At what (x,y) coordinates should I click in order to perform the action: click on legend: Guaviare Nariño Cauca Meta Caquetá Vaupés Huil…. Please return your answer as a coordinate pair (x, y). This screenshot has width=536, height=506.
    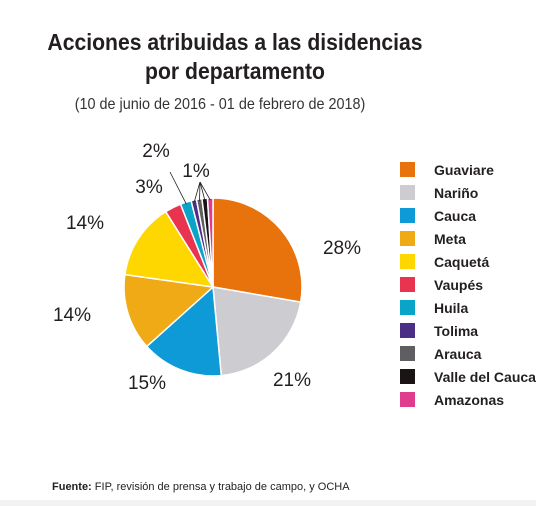
    Looking at the image, I should click on (468, 284).